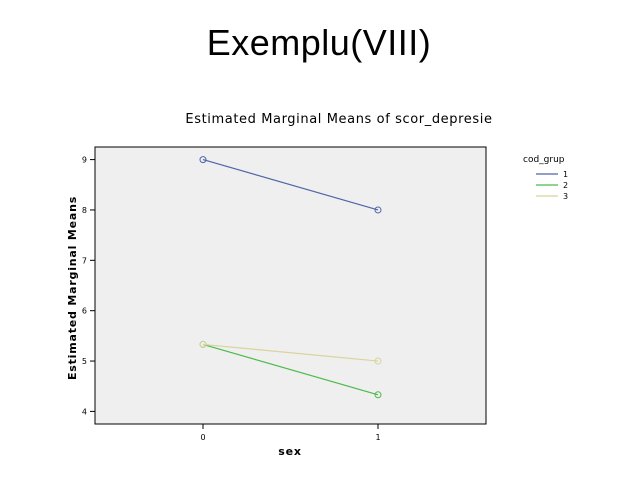 The height and width of the screenshot is (478, 638). I want to click on y-tick-label: 8, so click(84, 210).